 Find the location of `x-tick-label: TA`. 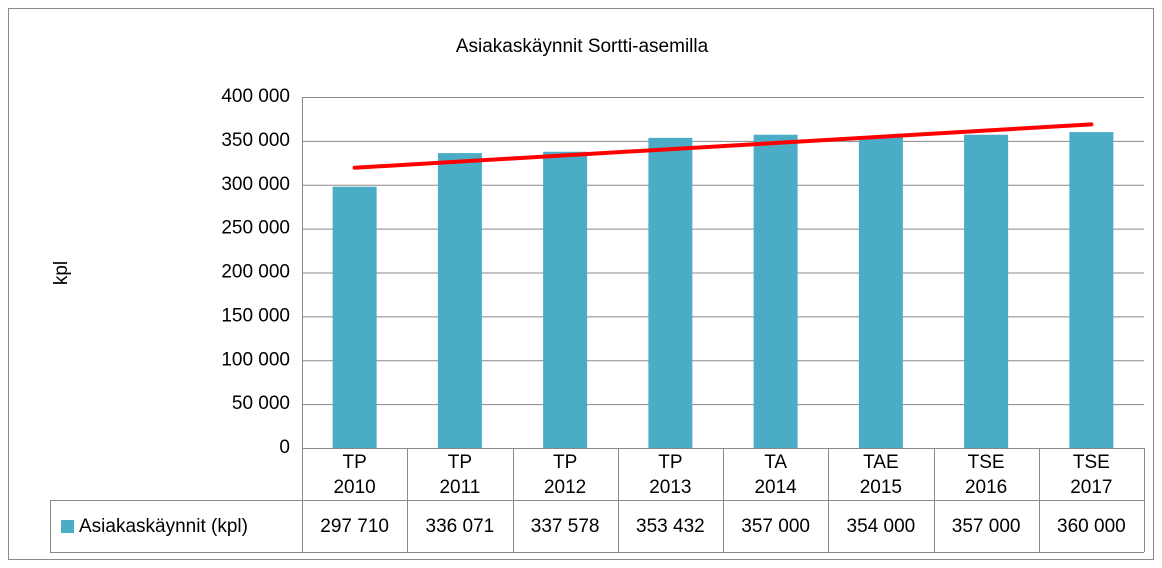

x-tick-label: TA is located at coordinates (775, 462).